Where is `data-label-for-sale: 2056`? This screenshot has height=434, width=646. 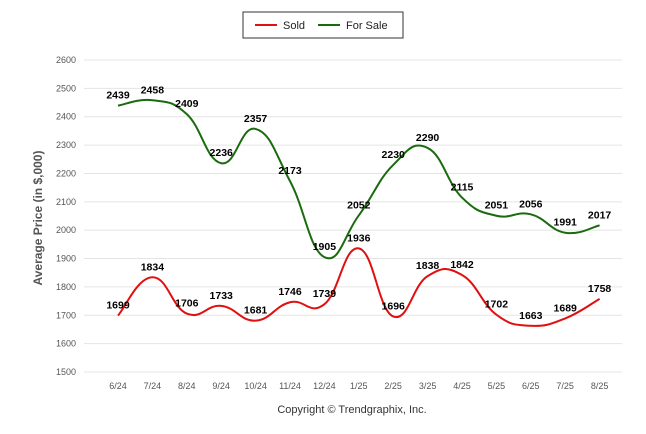
data-label-for-sale: 2056 is located at coordinates (531, 204).